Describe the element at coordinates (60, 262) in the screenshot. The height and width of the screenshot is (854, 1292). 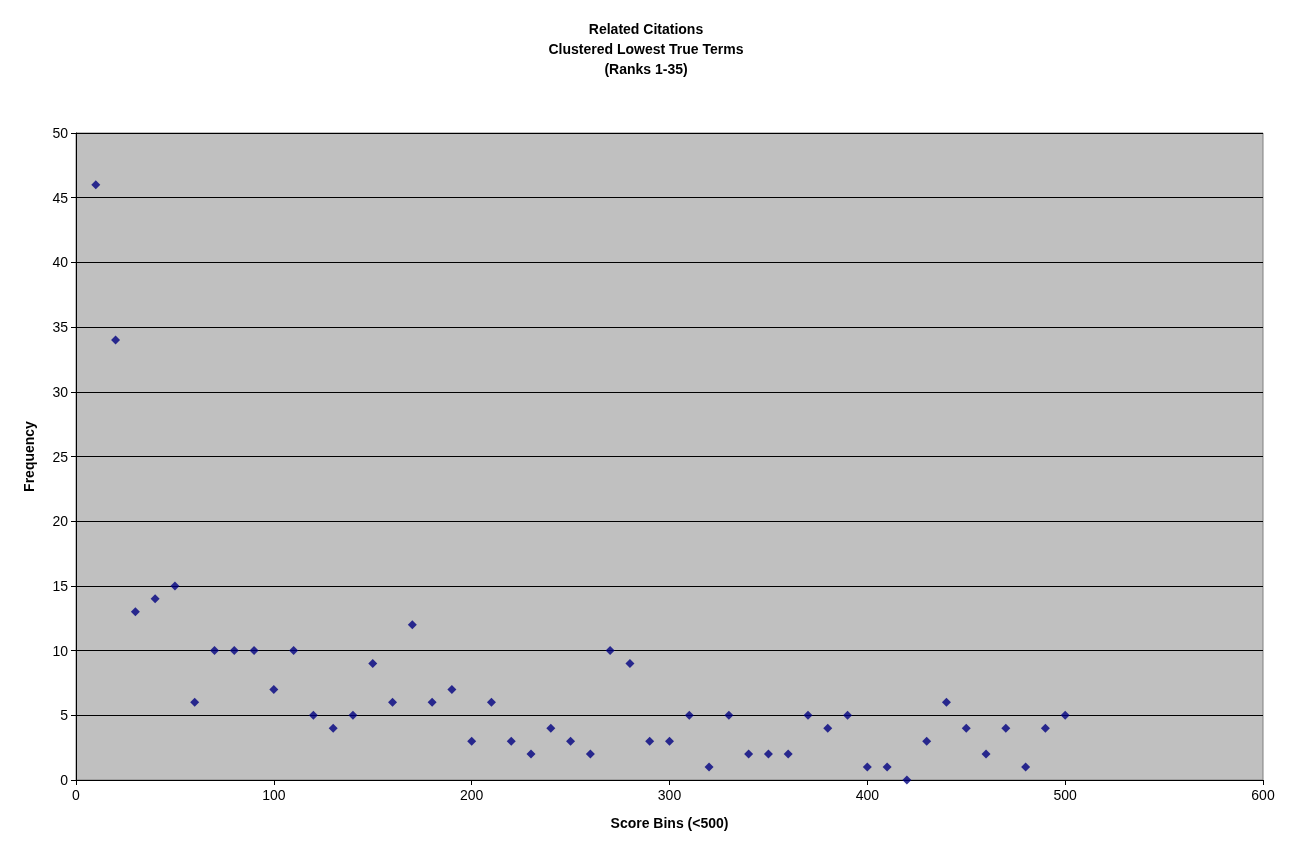
I see `y-tick-label: 40` at that location.